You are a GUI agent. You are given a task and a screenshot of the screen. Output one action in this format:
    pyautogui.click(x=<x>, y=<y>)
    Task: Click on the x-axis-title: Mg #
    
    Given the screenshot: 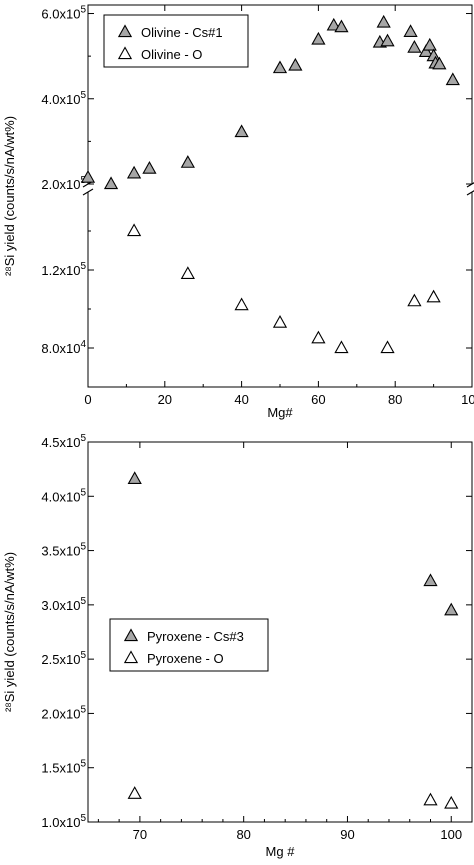 What is the action you would take?
    pyautogui.click(x=281, y=851)
    